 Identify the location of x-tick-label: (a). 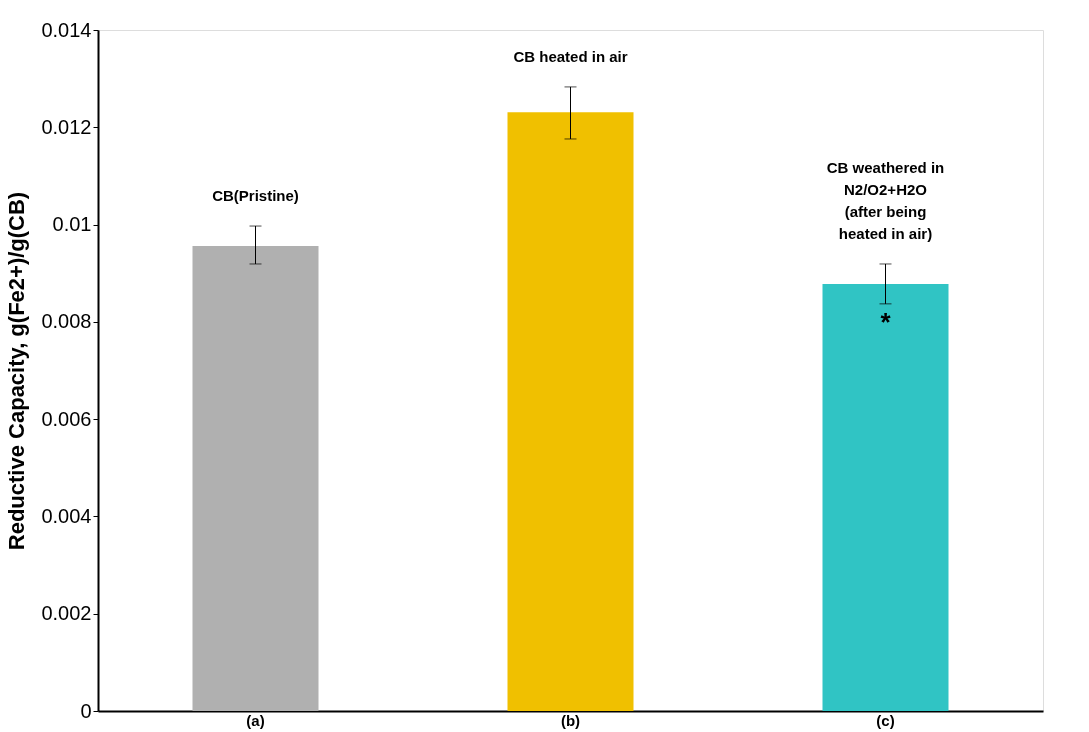
(255, 720).